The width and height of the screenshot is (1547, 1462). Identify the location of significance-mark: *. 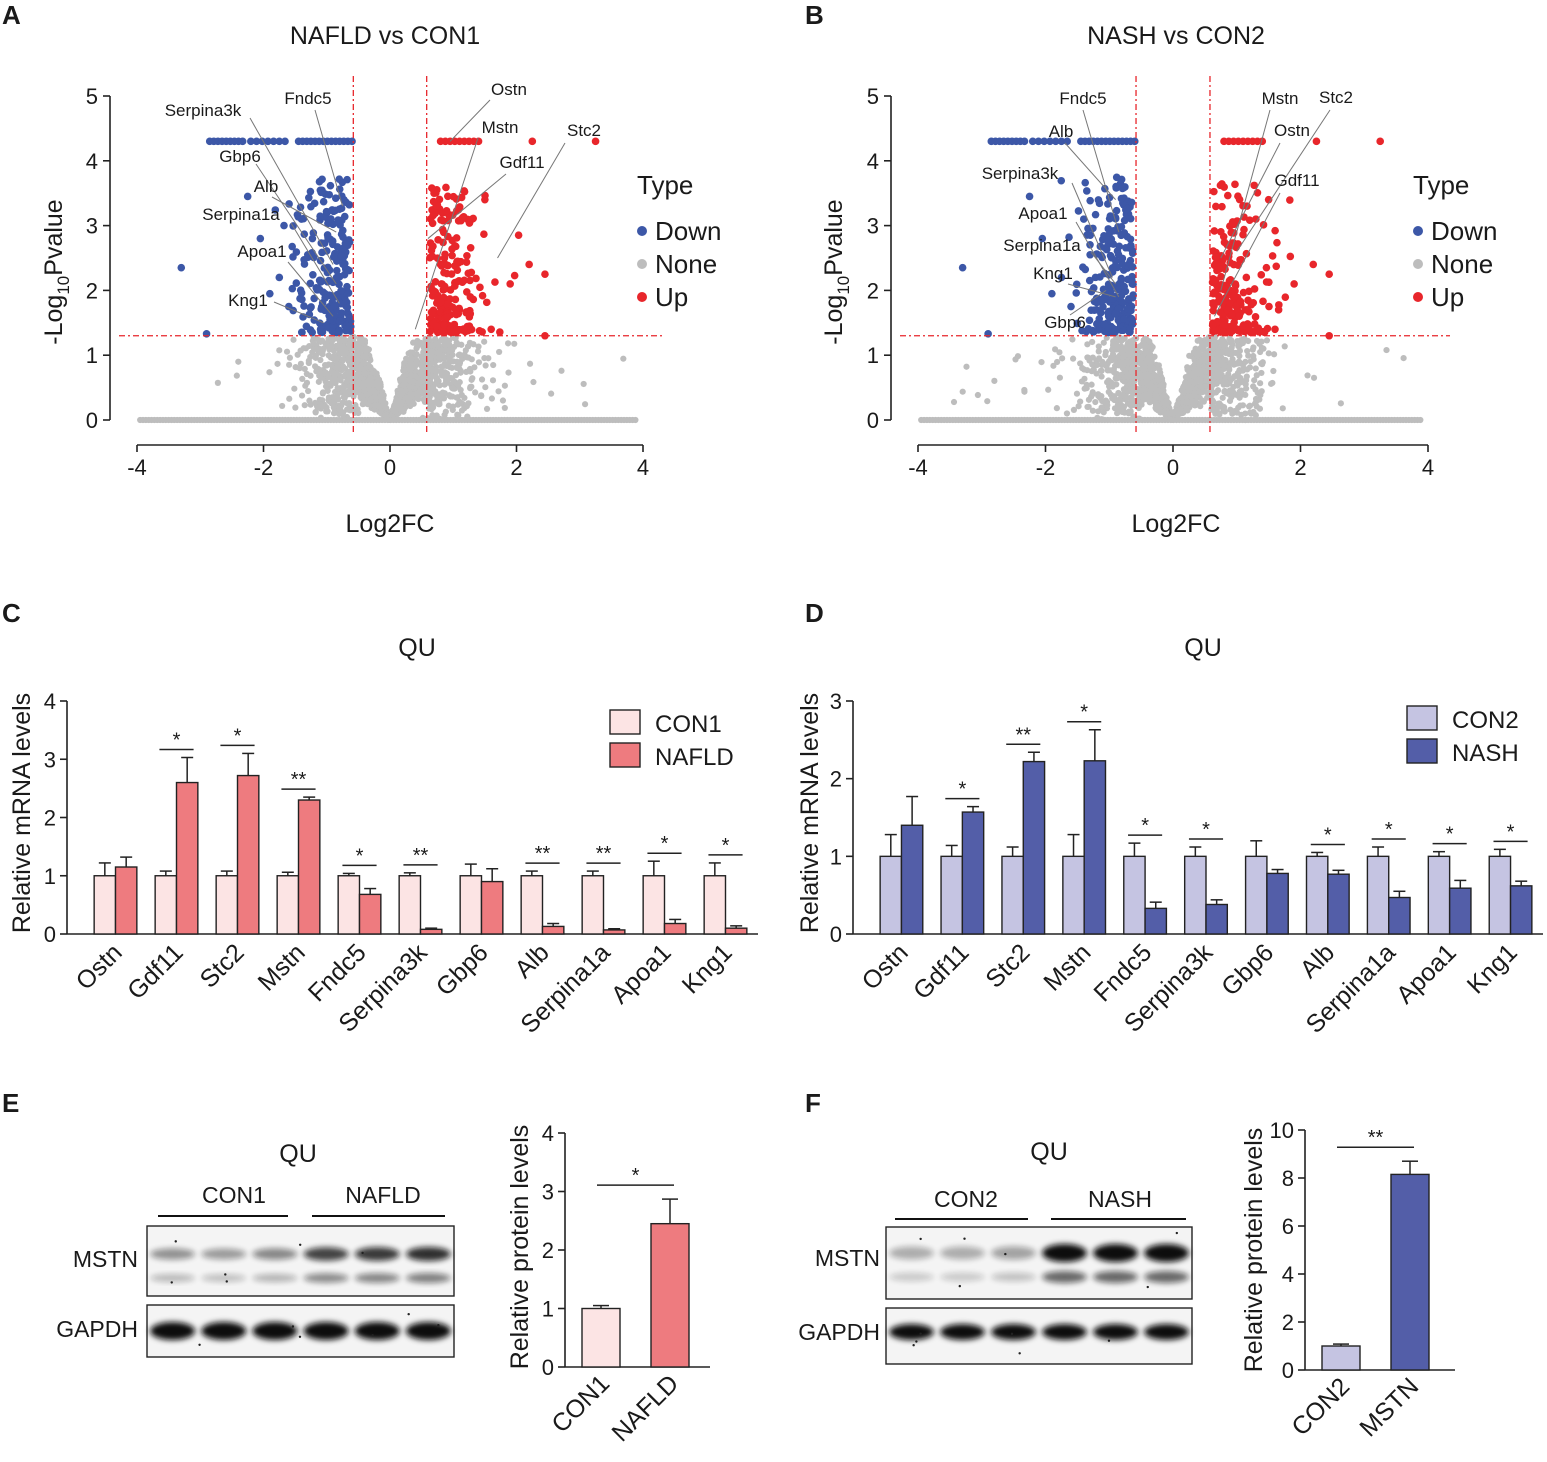
(665, 844).